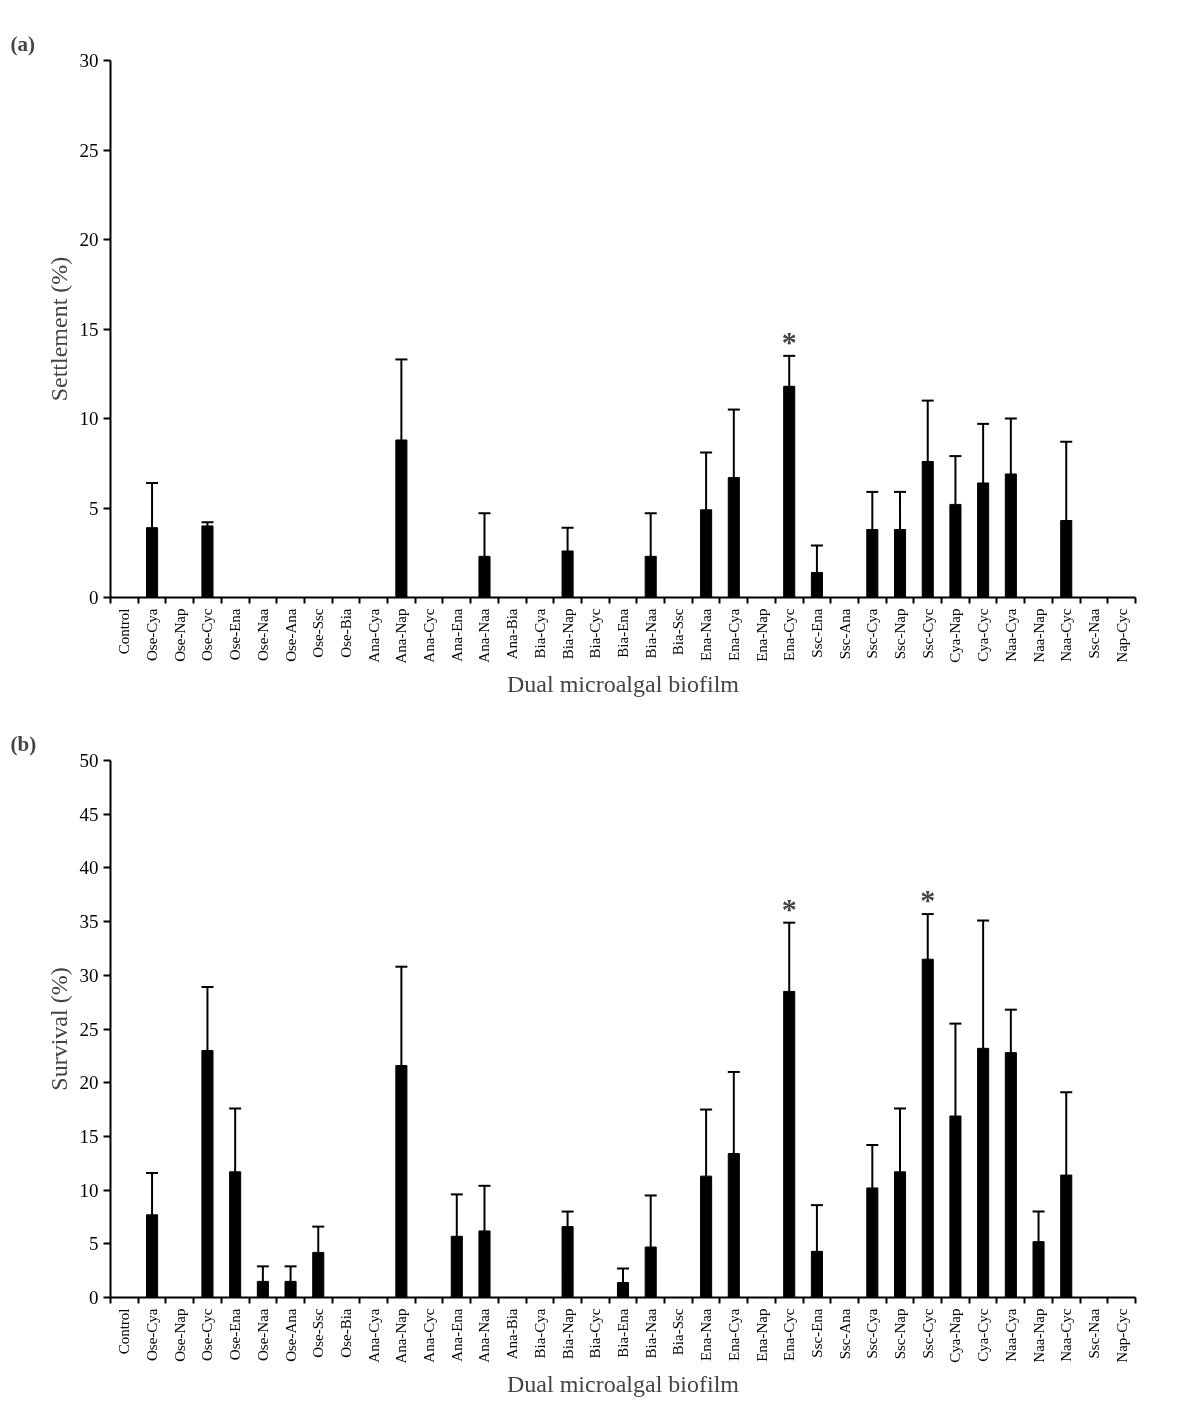  What do you see at coordinates (58, 329) in the screenshot?
I see `y-axis-title: Settlement (%)` at bounding box center [58, 329].